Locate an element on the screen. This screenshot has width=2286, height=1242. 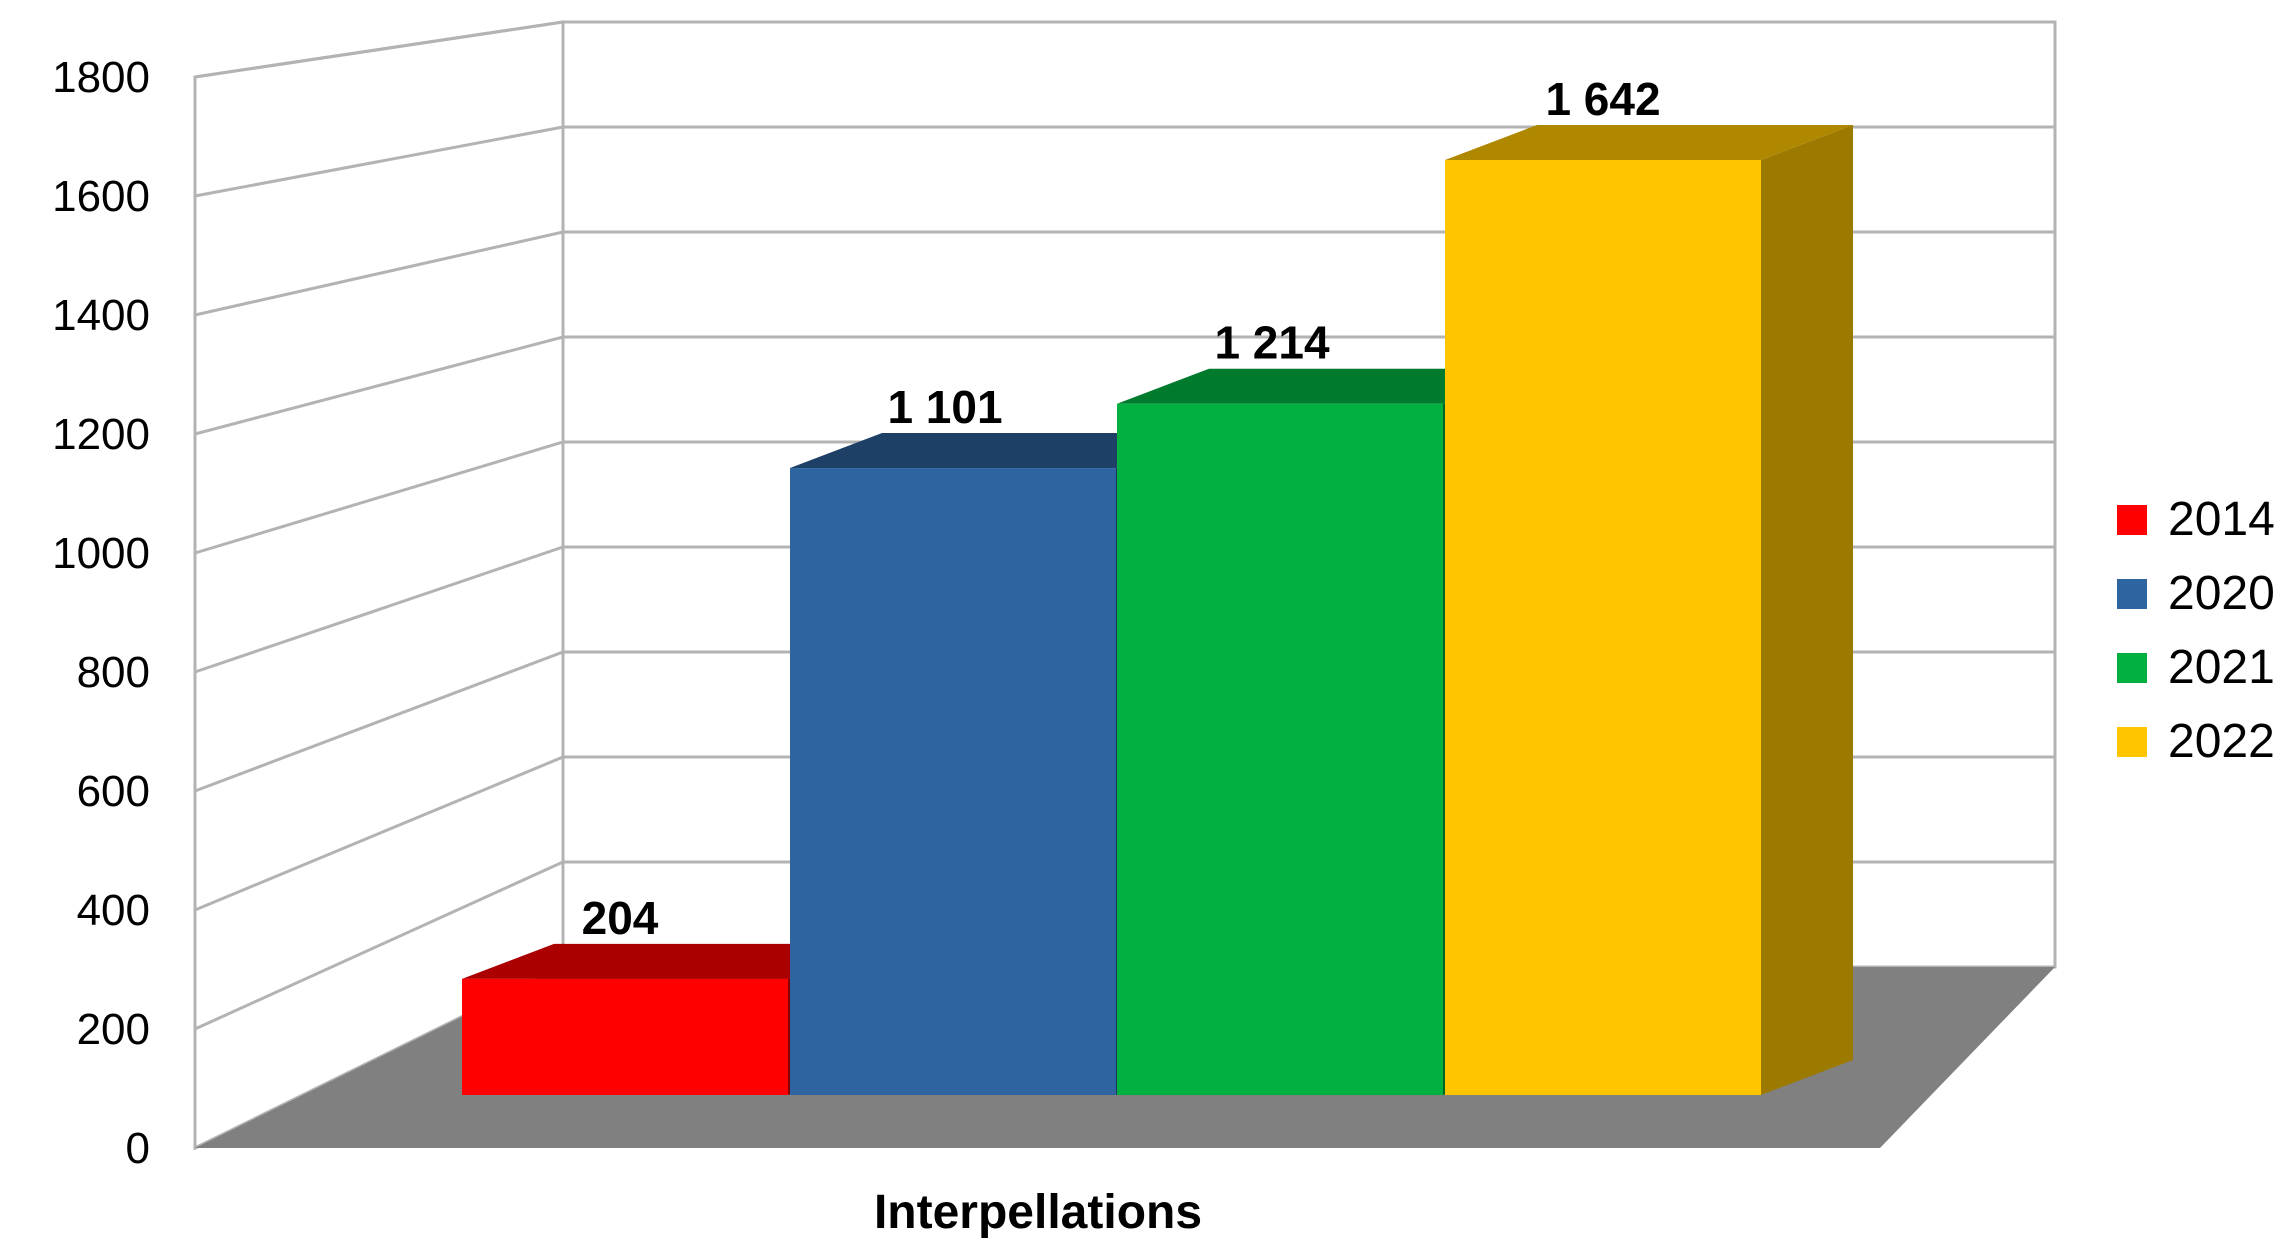
bar-2022 is located at coordinates (1649, 610).